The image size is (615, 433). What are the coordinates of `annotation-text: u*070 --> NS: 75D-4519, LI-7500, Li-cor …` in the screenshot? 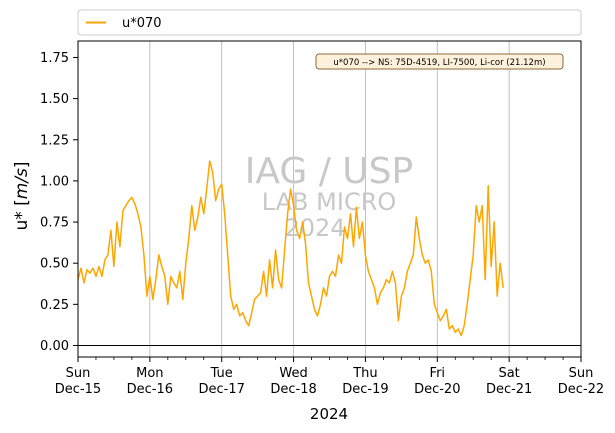 It's located at (439, 63).